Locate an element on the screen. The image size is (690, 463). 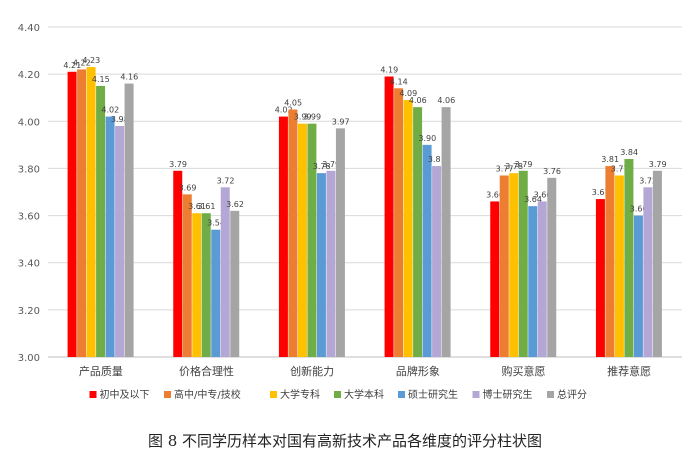
legend-label: 高中/中专/技校 is located at coordinates (207, 394).